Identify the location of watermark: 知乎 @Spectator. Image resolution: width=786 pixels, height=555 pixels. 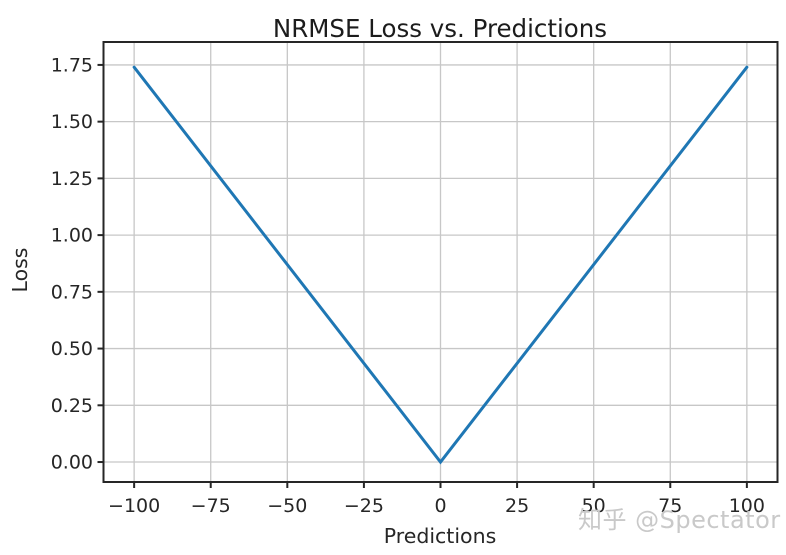
(679, 520).